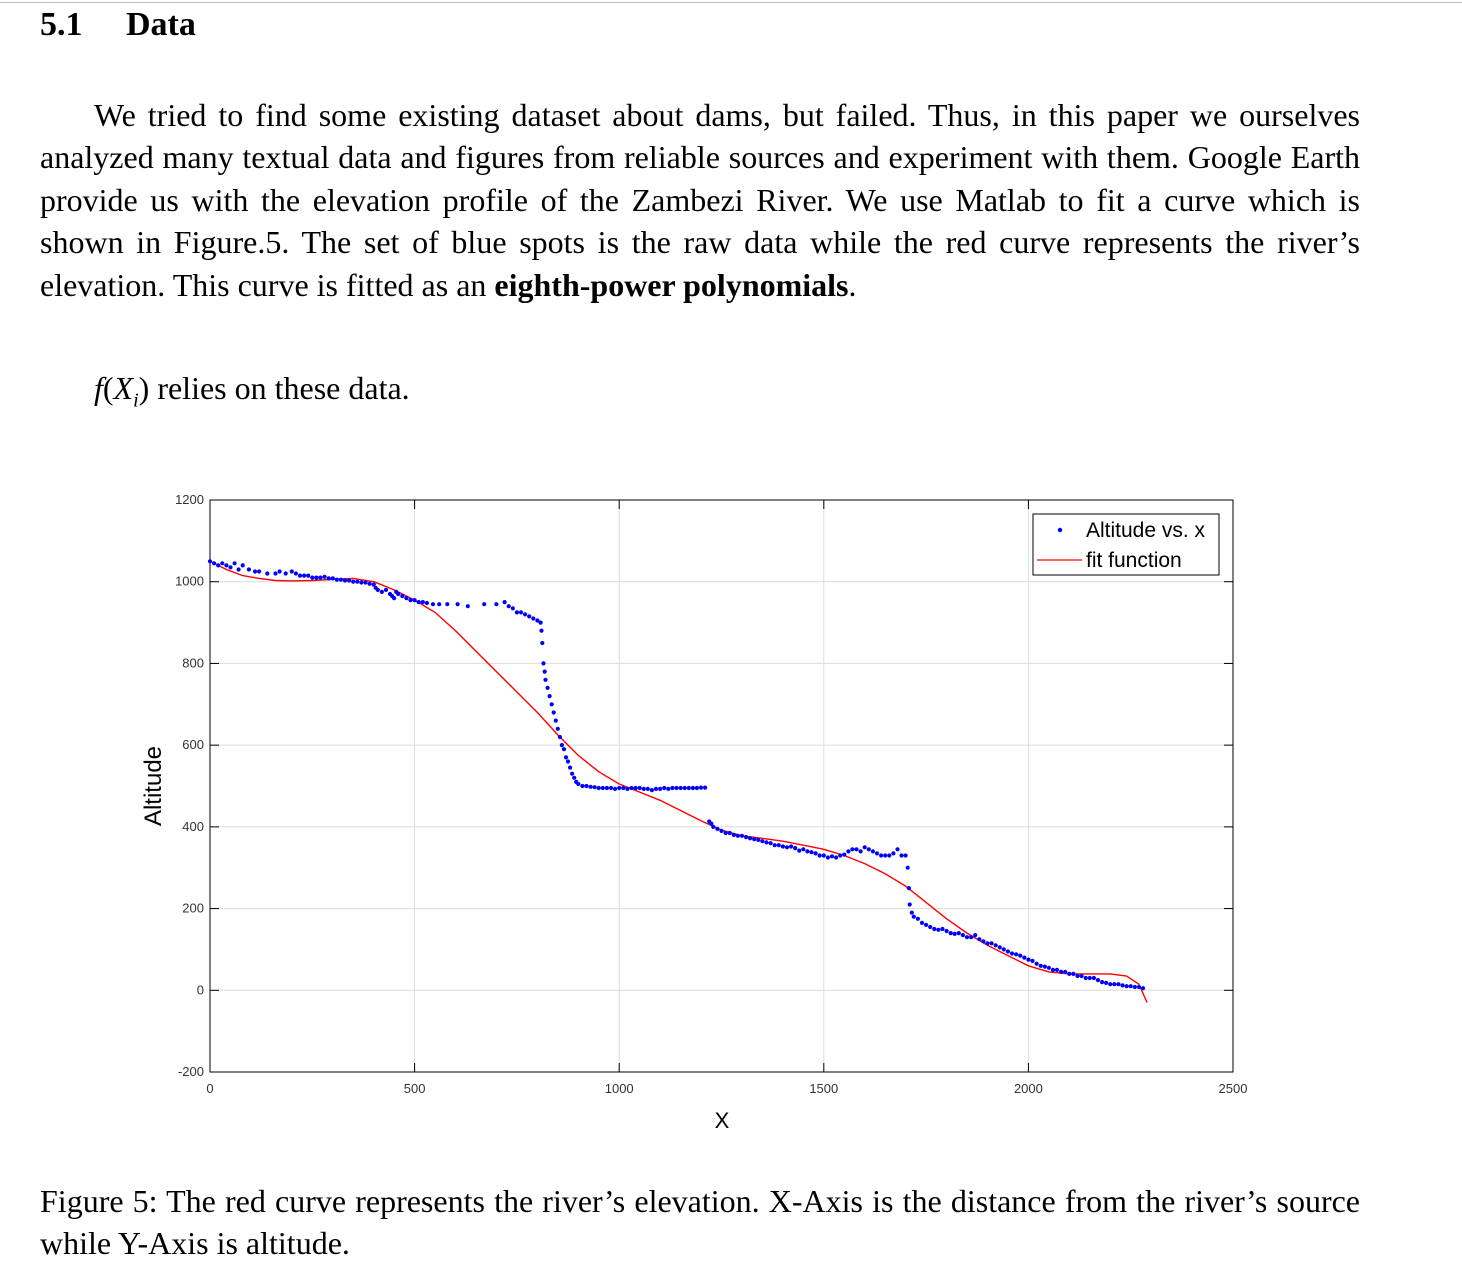 The width and height of the screenshot is (1462, 1286). What do you see at coordinates (108, 388) in the screenshot?
I see `eq-open: (` at bounding box center [108, 388].